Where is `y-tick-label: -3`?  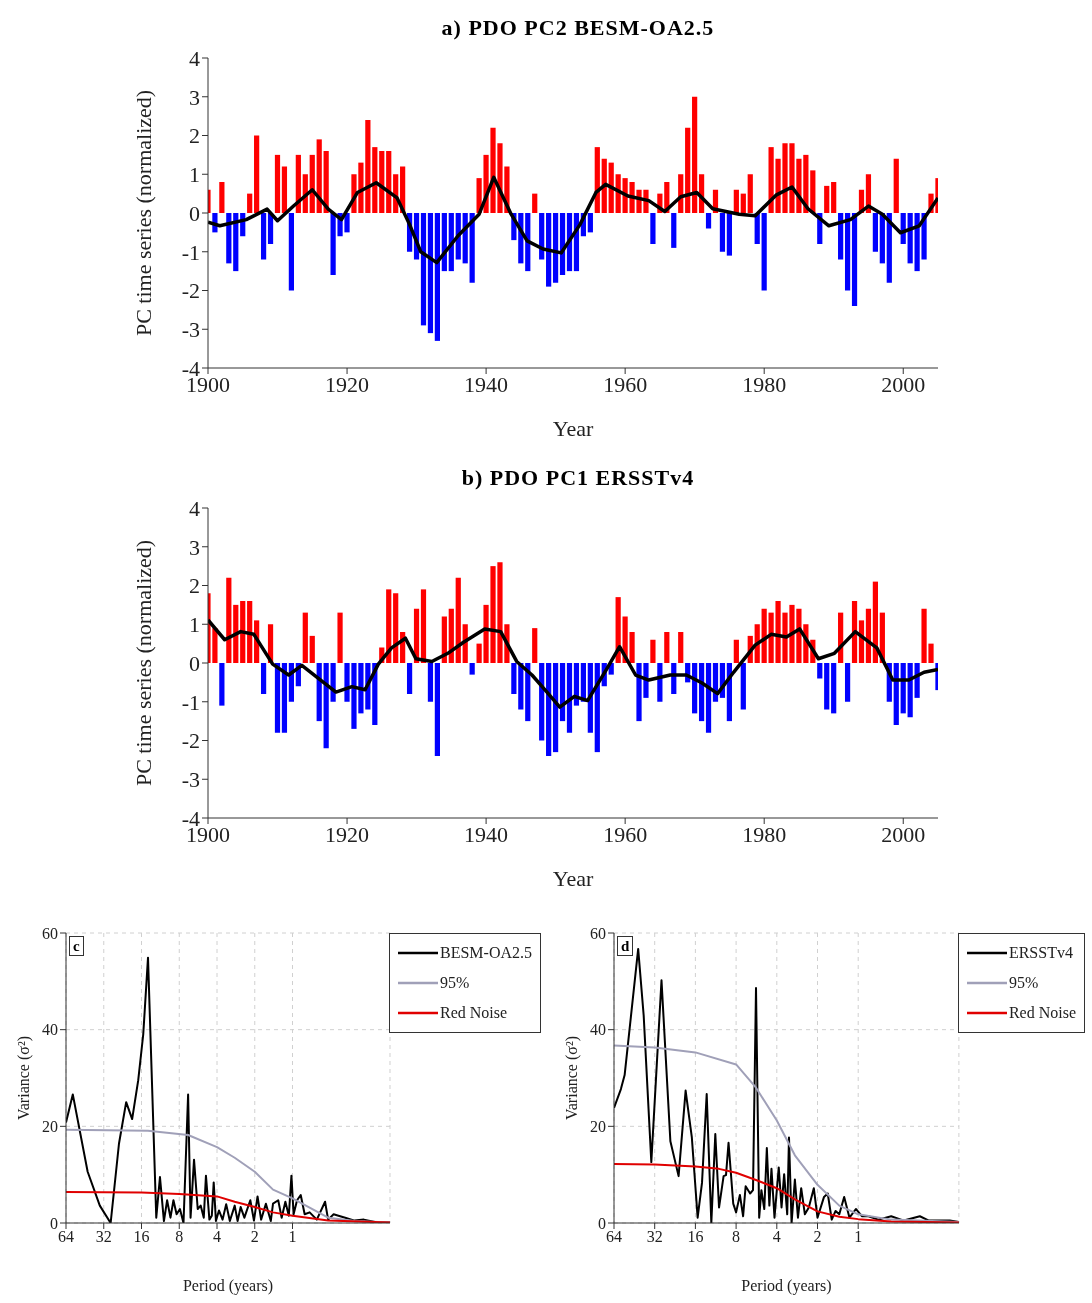 y-tick-label: -3 is located at coordinates (190, 780).